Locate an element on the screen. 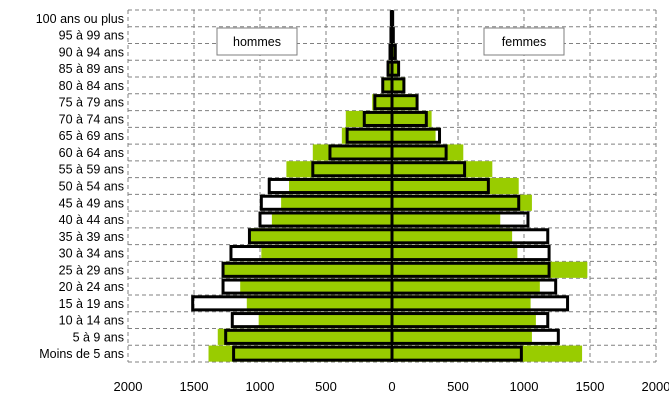 This screenshot has width=669, height=403. x-tick-labels: 2000 1500 1000 500 0 500 1000 1500 2000 is located at coordinates (391, 386).